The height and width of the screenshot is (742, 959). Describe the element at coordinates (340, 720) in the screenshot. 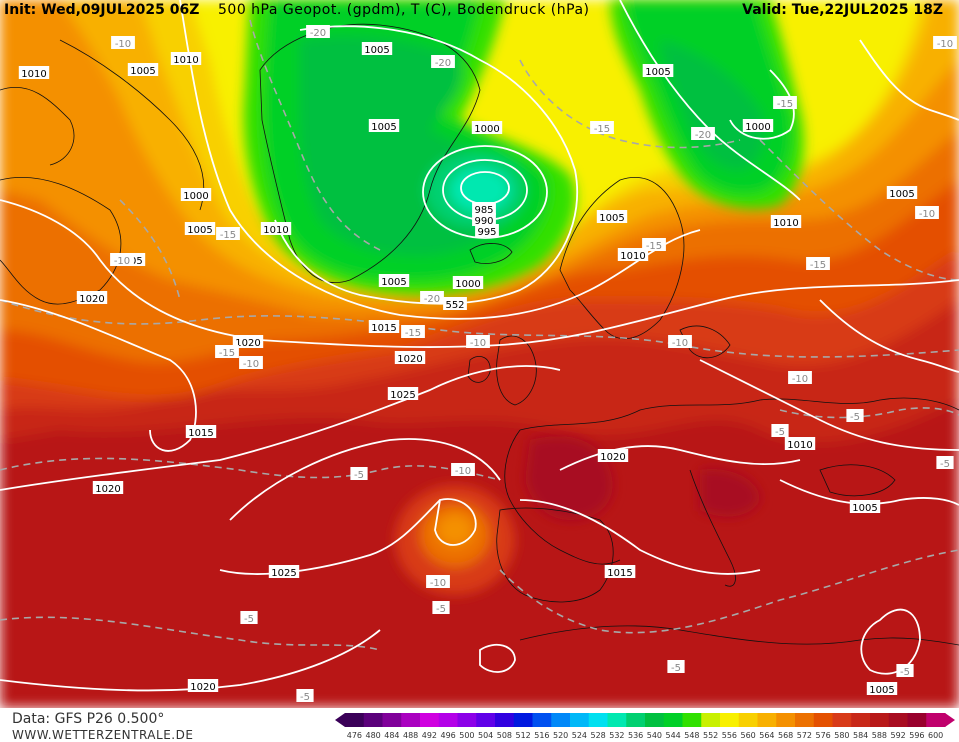

I see `legend-left-arrow` at that location.